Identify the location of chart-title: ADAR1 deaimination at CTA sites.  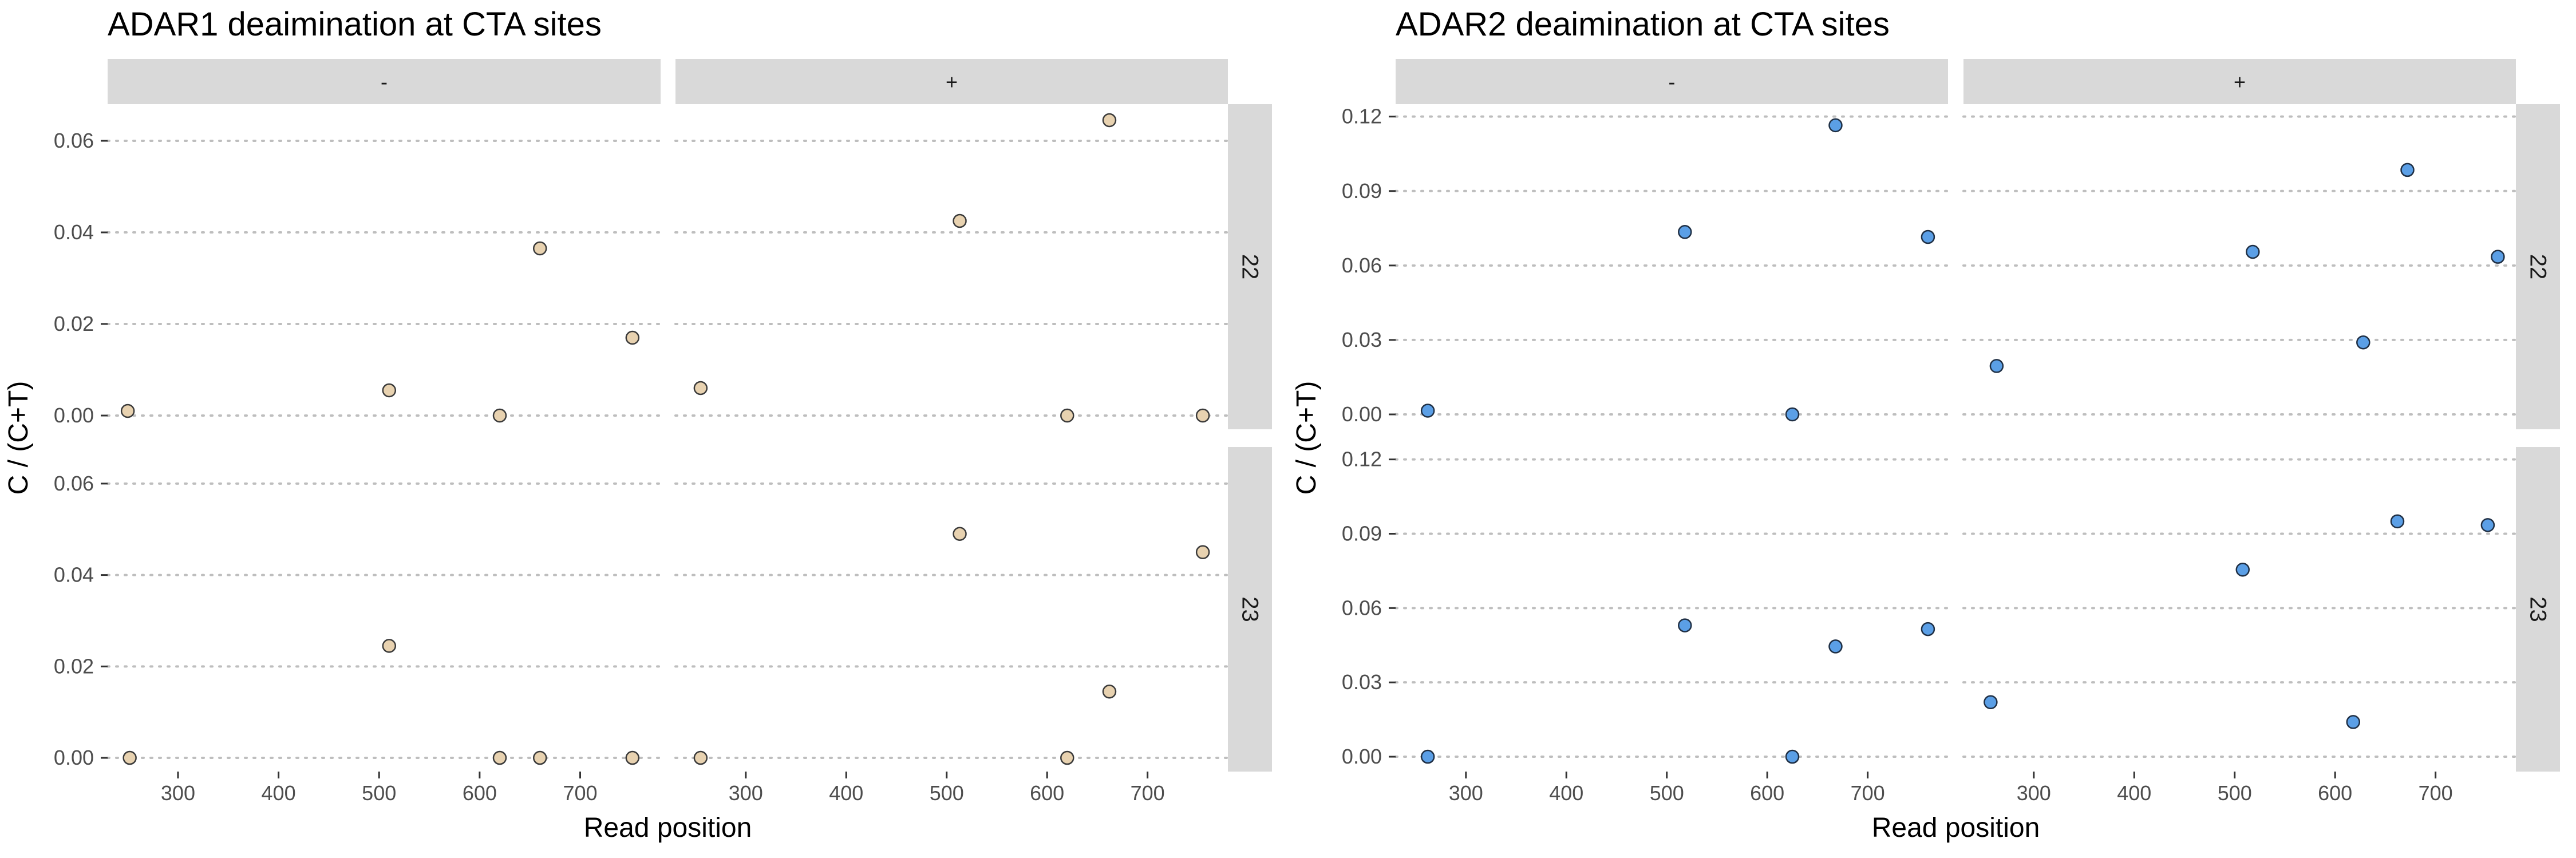
(355, 25).